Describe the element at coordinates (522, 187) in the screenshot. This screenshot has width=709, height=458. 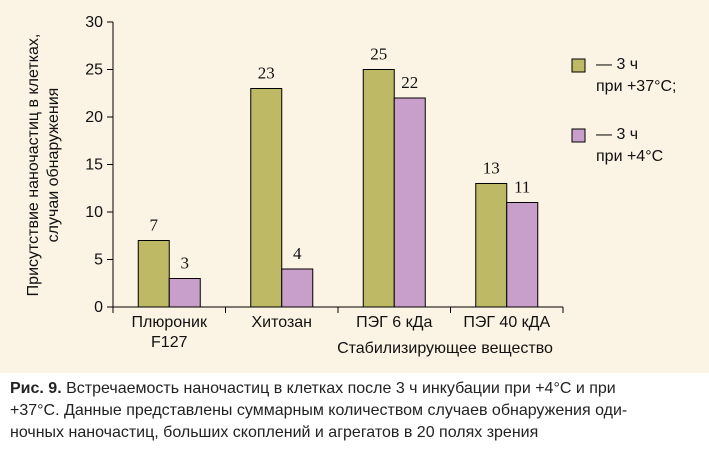
I see `data-label: 11` at that location.